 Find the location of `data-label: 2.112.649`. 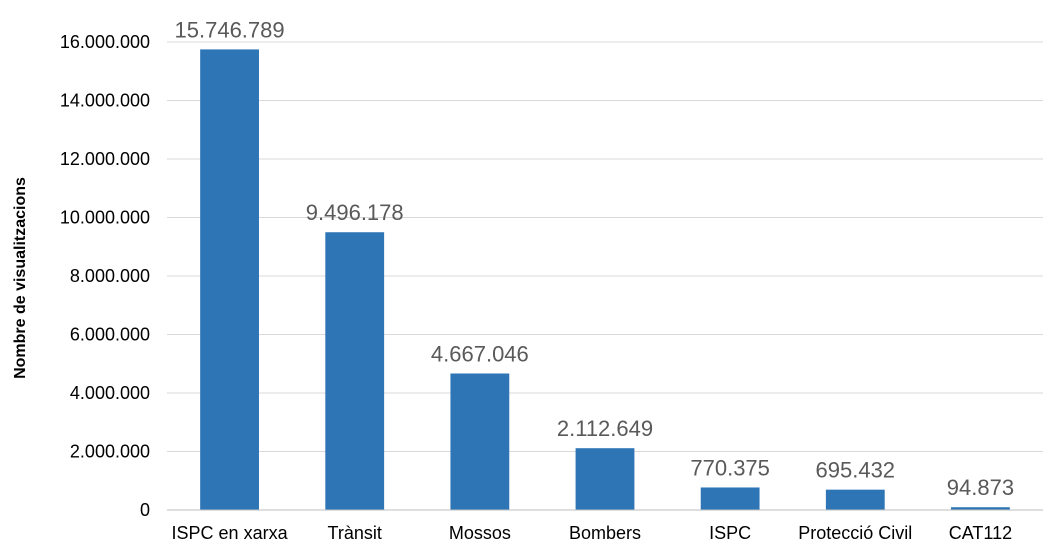

data-label: 2.112.649 is located at coordinates (605, 428).